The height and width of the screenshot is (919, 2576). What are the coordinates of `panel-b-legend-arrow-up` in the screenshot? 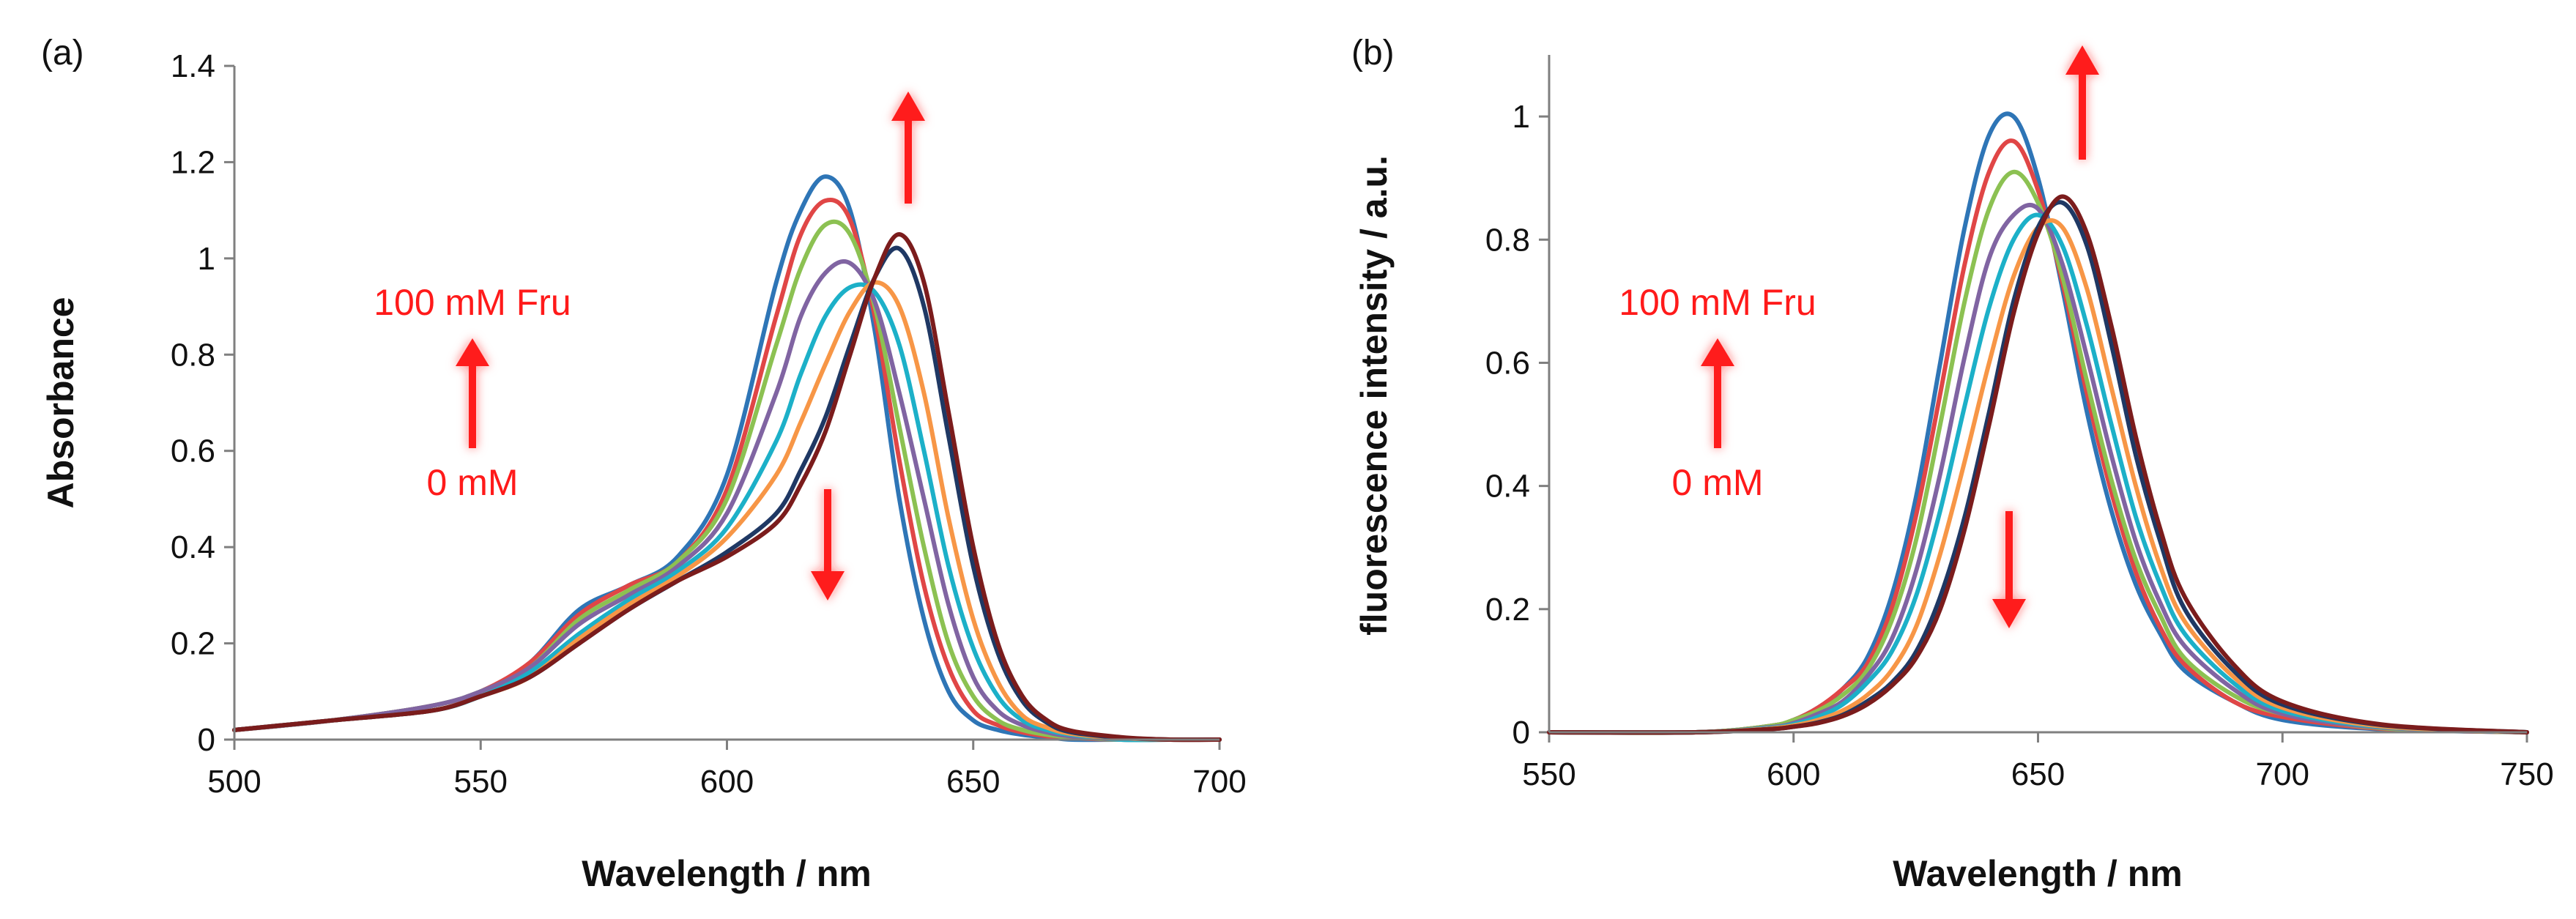 It's located at (1717, 393).